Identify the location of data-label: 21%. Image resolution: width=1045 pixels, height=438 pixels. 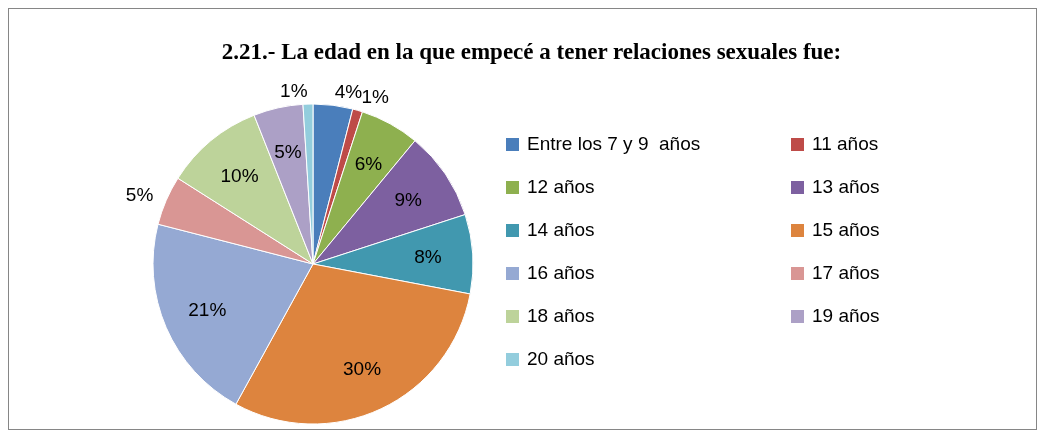
(207, 310).